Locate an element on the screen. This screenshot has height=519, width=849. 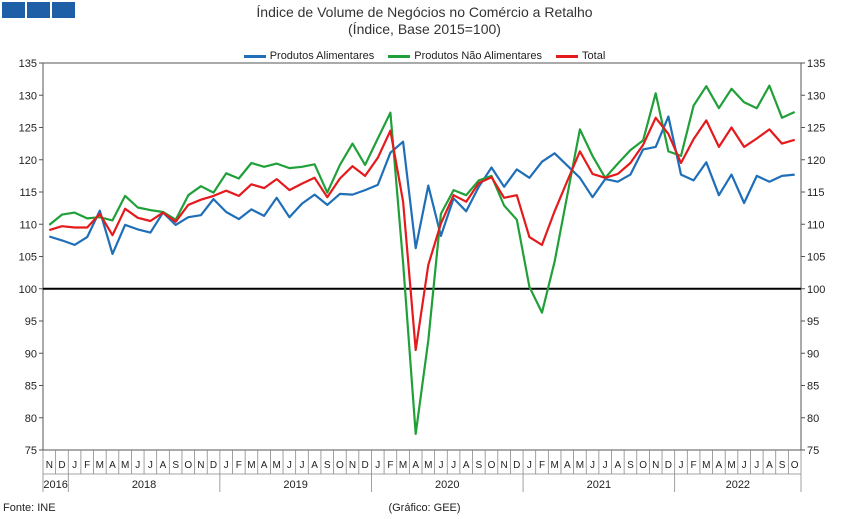
y-tick-label-left: 85 is located at coordinates (31, 387).